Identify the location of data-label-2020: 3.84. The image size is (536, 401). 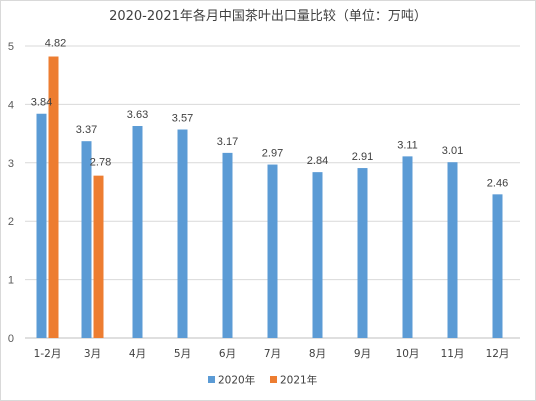
(41, 103).